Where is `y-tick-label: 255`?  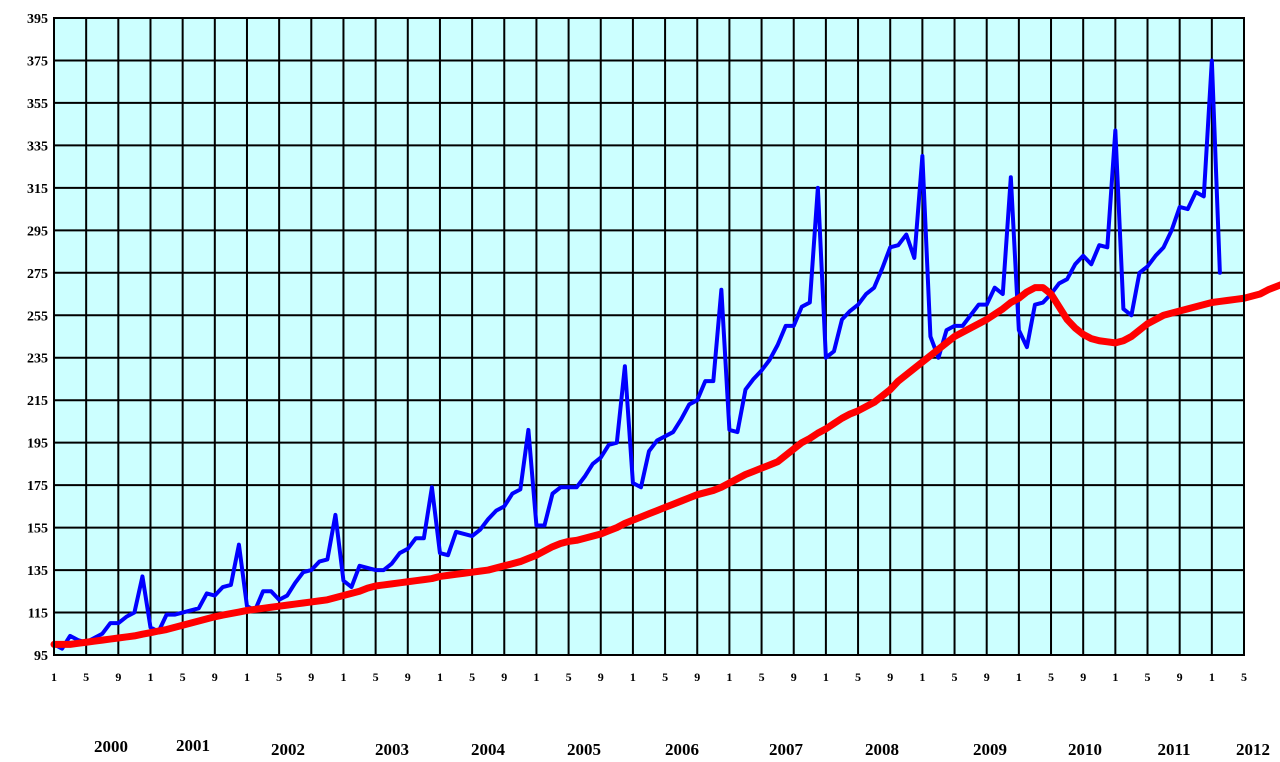 y-tick-label: 255 is located at coordinates (37, 316).